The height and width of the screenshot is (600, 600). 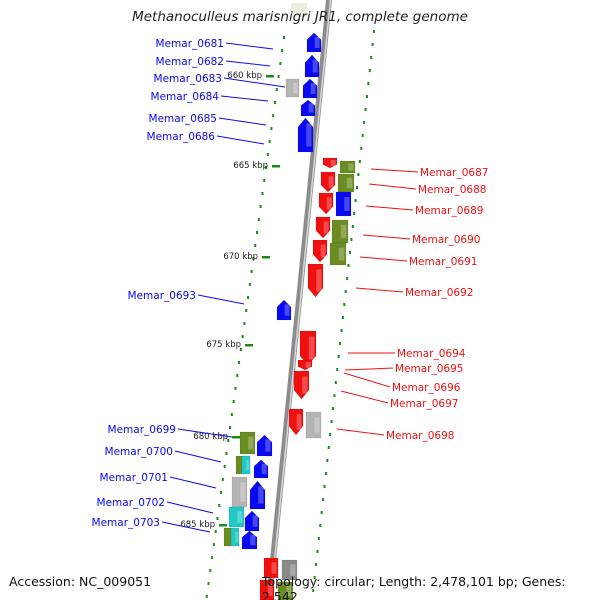 What do you see at coordinates (449, 211) in the screenshot?
I see `gene-label-right: Memar_0689` at bounding box center [449, 211].